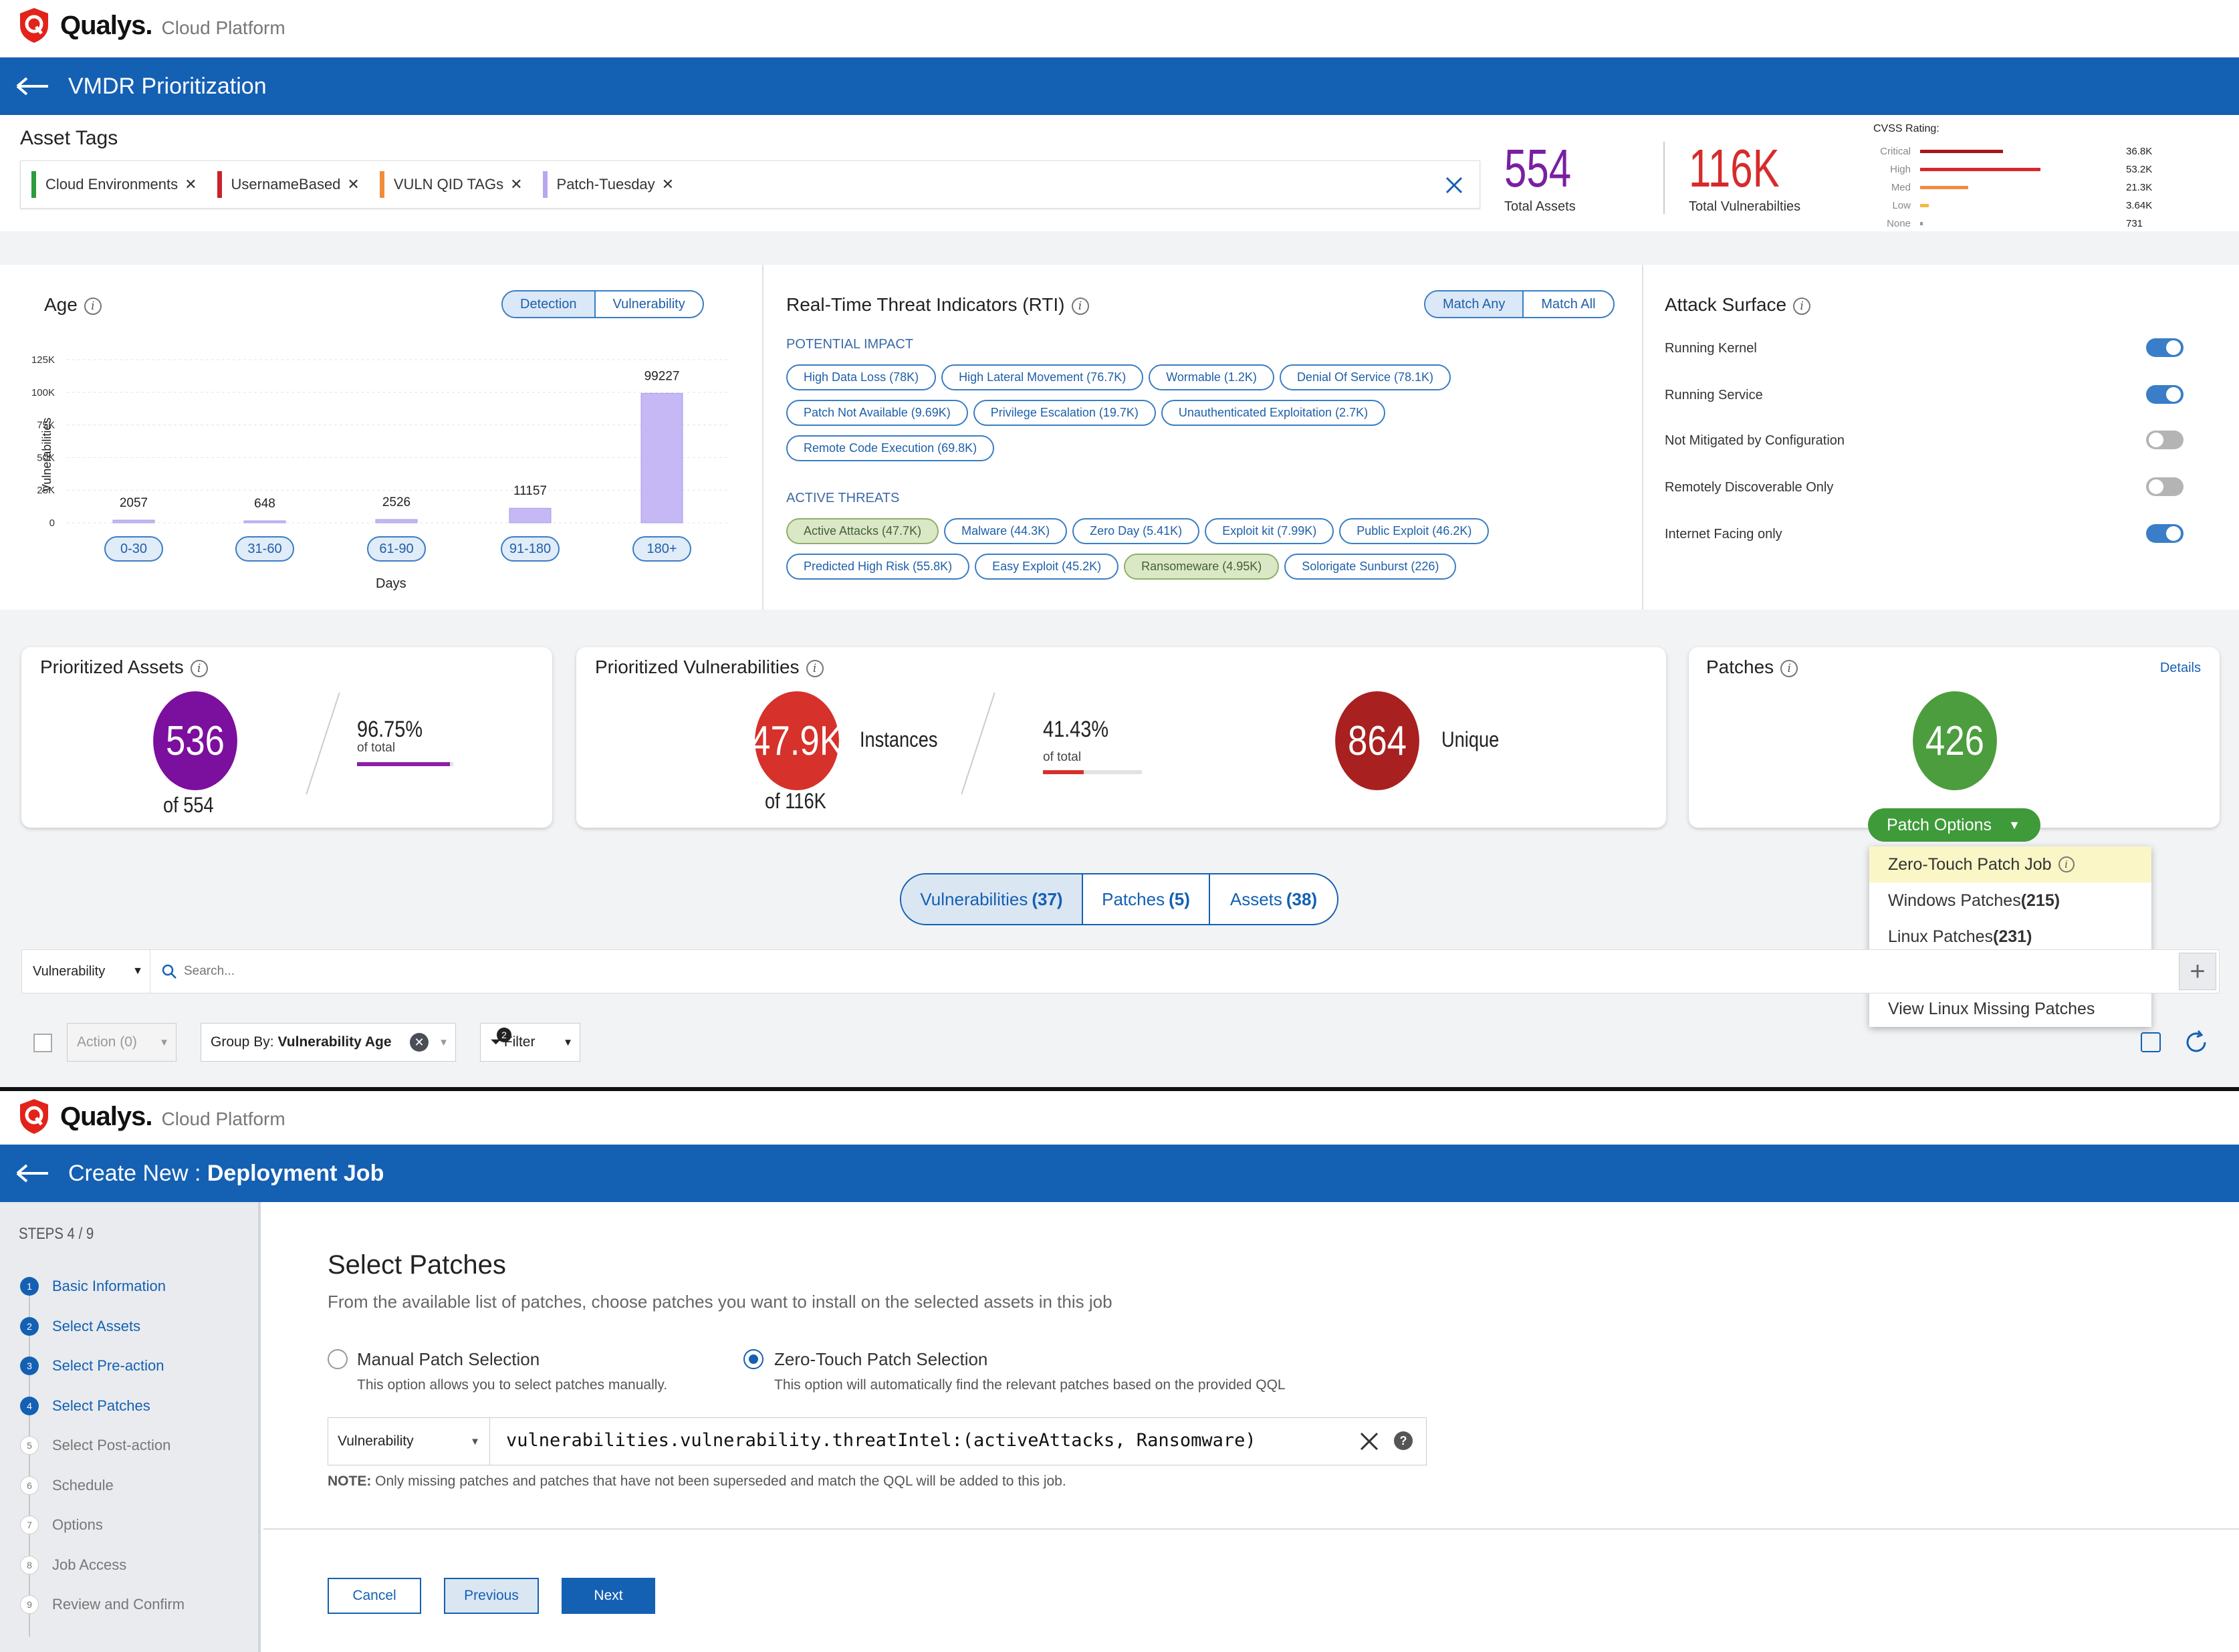 This screenshot has height=1652, width=2239. What do you see at coordinates (661, 549) in the screenshot?
I see `age-category-button: 180+` at bounding box center [661, 549].